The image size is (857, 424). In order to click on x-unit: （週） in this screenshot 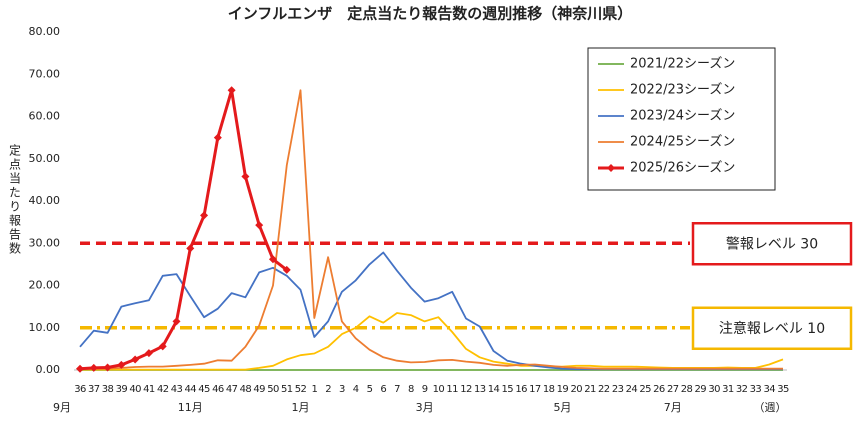, I will do `click(770, 407)`.